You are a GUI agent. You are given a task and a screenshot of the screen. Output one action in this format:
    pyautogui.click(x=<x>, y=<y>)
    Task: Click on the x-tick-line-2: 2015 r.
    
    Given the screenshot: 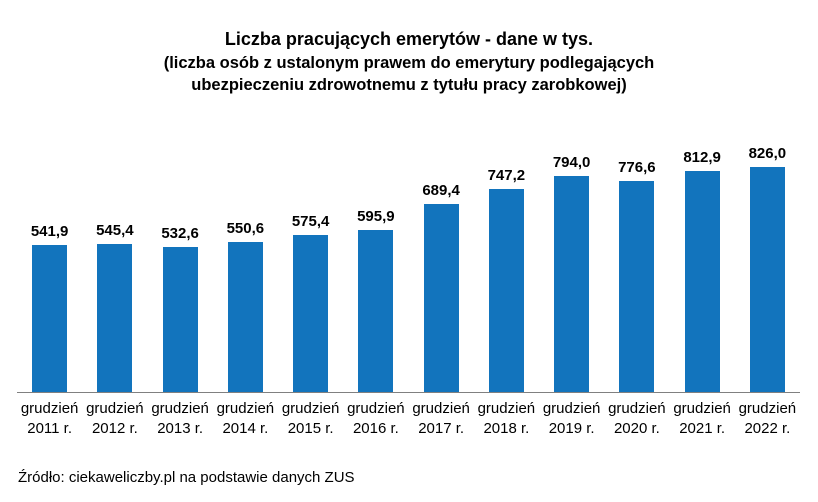 What is the action you would take?
    pyautogui.click(x=310, y=428)
    